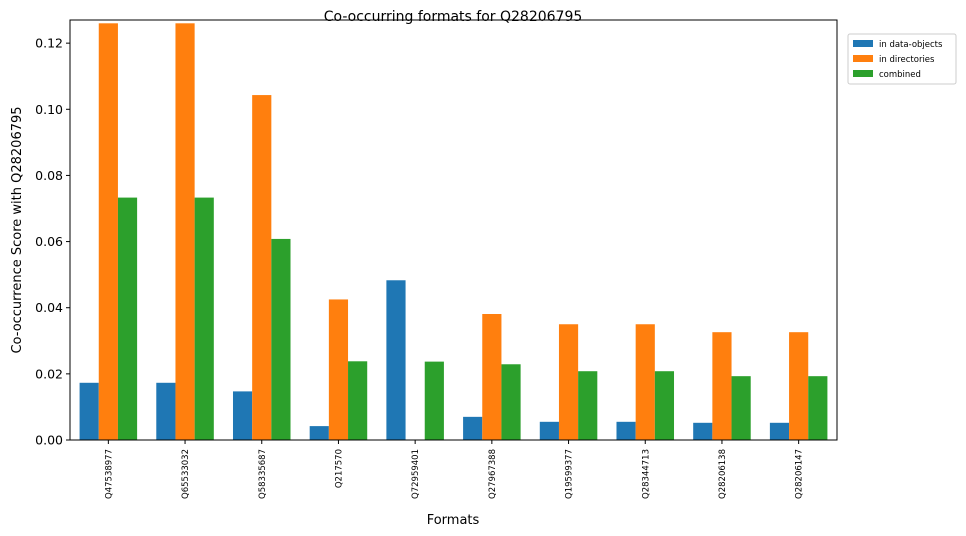 Image resolution: width=966 pixels, height=536 pixels. Describe the element at coordinates (493, 474) in the screenshot. I see `x-tick-label: Q27967388` at that location.